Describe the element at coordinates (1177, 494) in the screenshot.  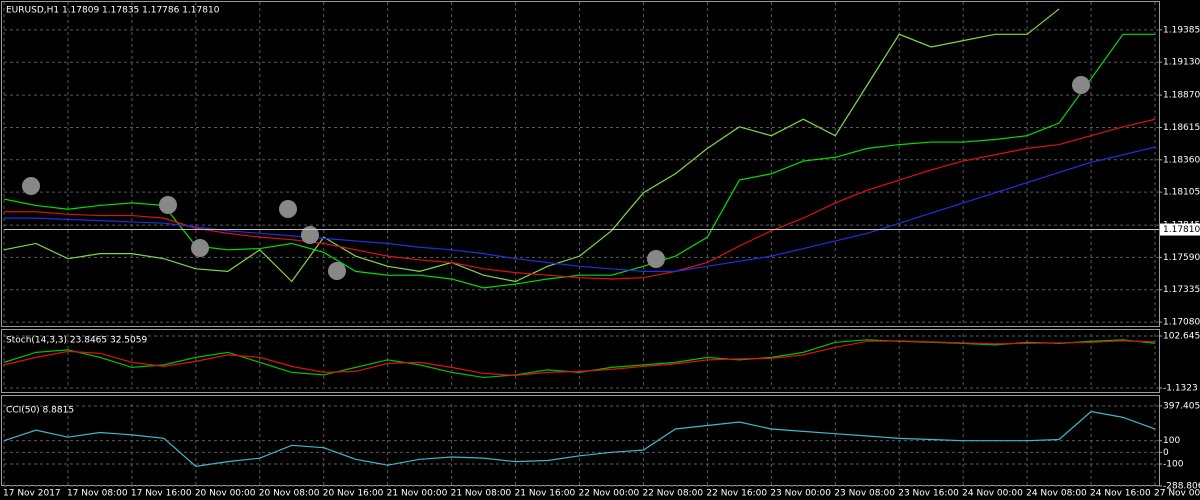
I see `x-tick-label: 27 Nov 00:00` at that location.